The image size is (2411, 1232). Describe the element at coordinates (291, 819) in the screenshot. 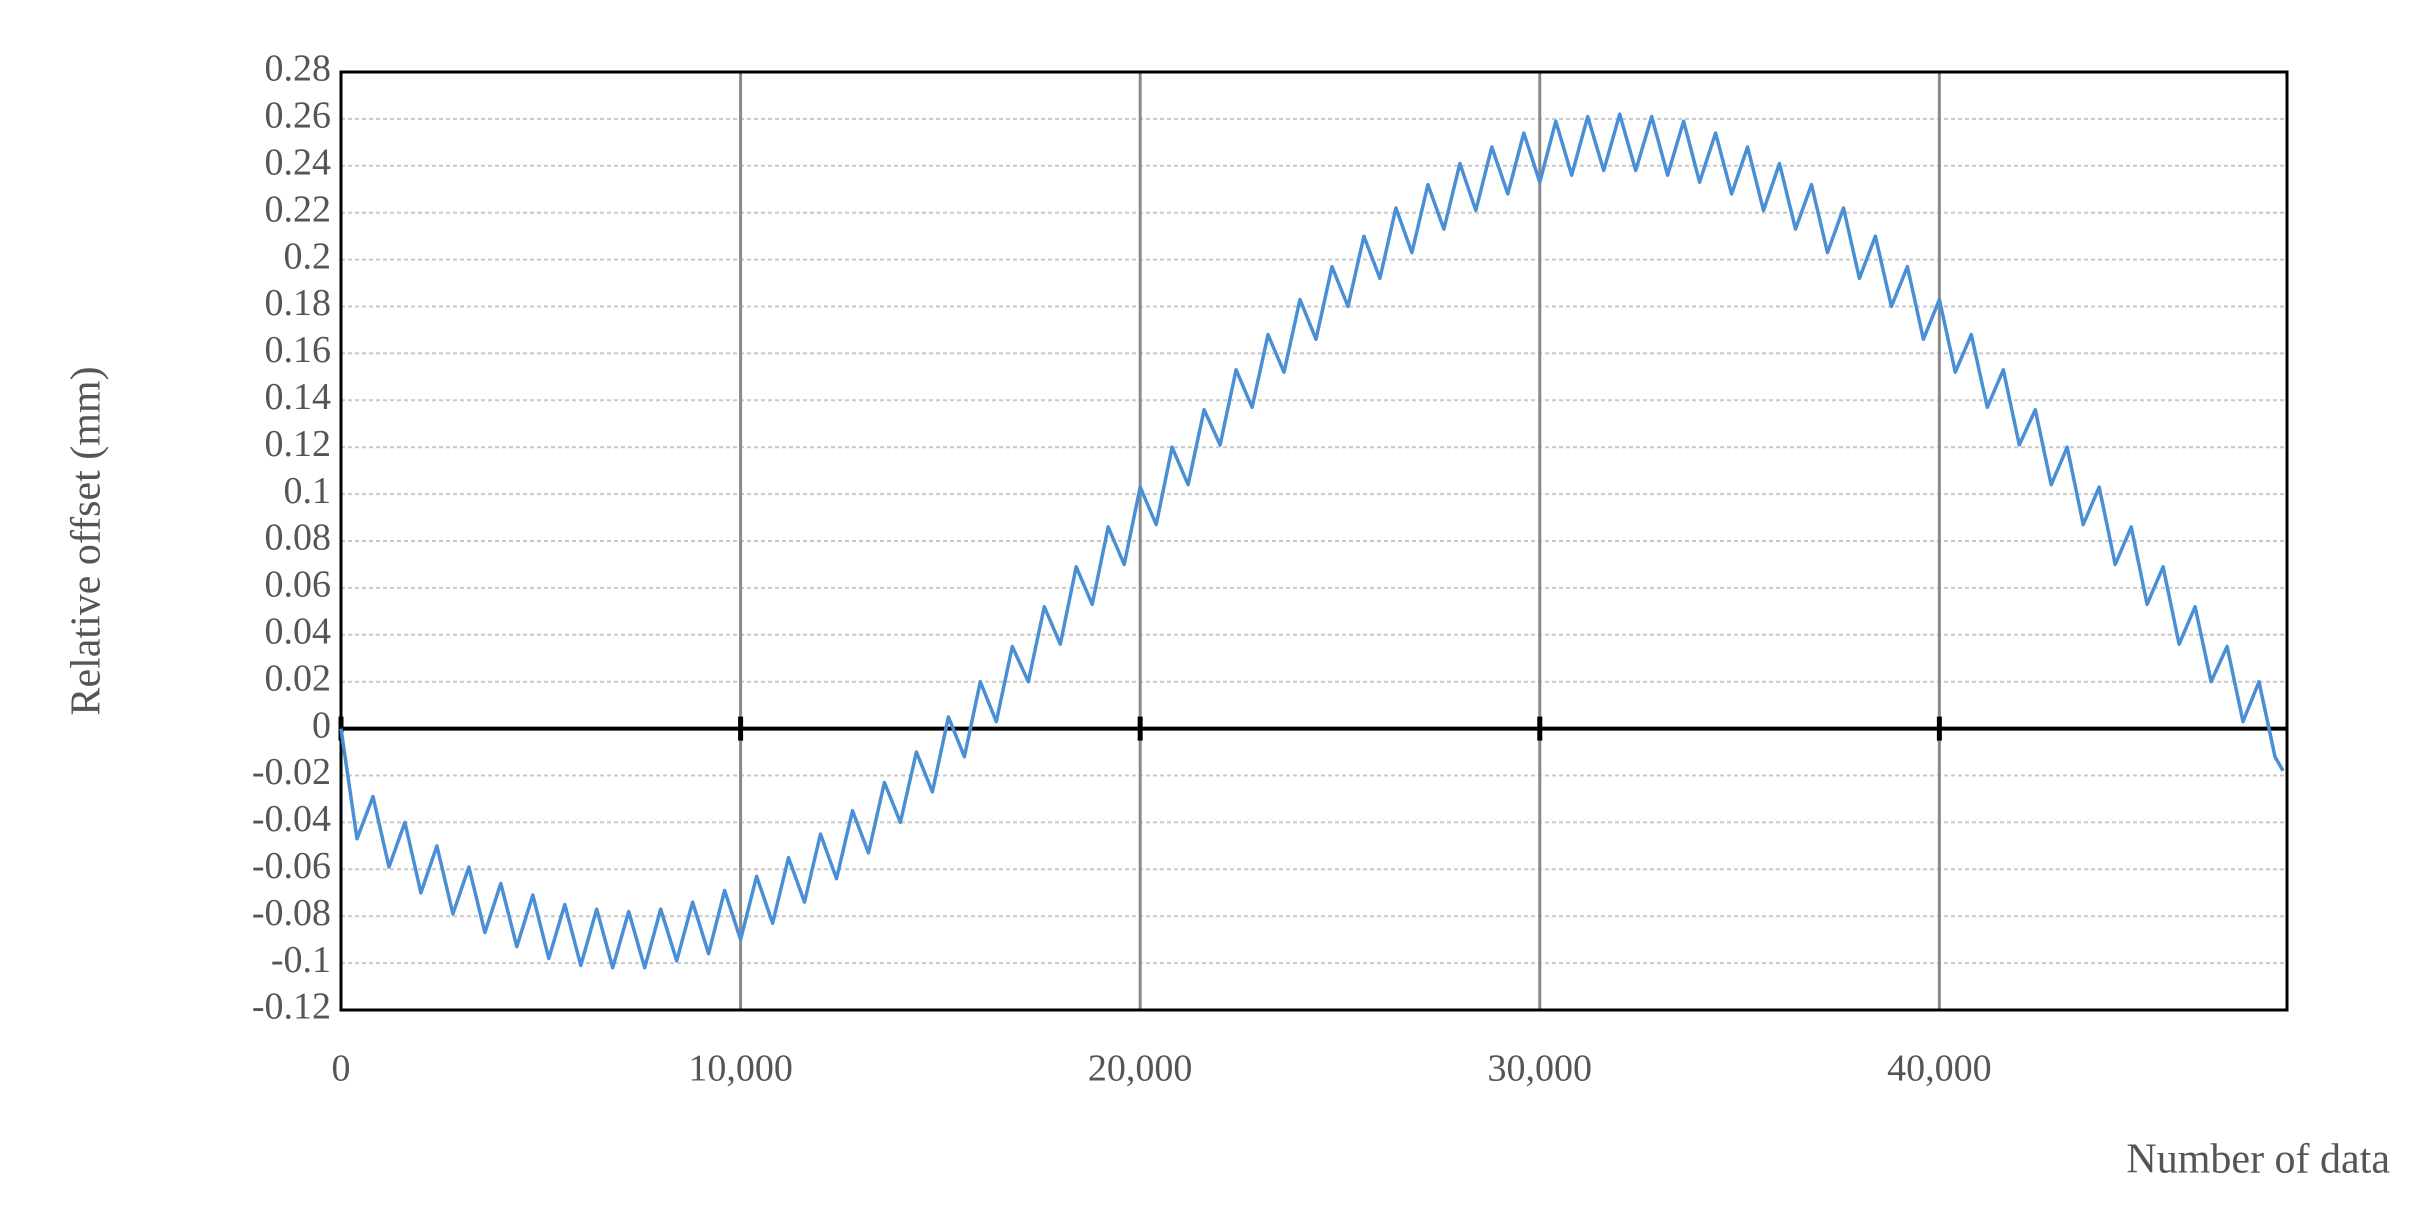

I see `y-tick-label: -0.04` at that location.